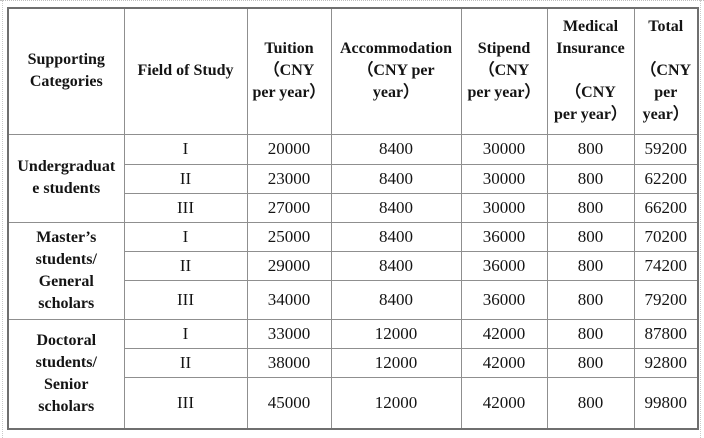 The image size is (704, 438). What do you see at coordinates (289, 265) in the screenshot?
I see `tuition-cell: 29000` at bounding box center [289, 265].